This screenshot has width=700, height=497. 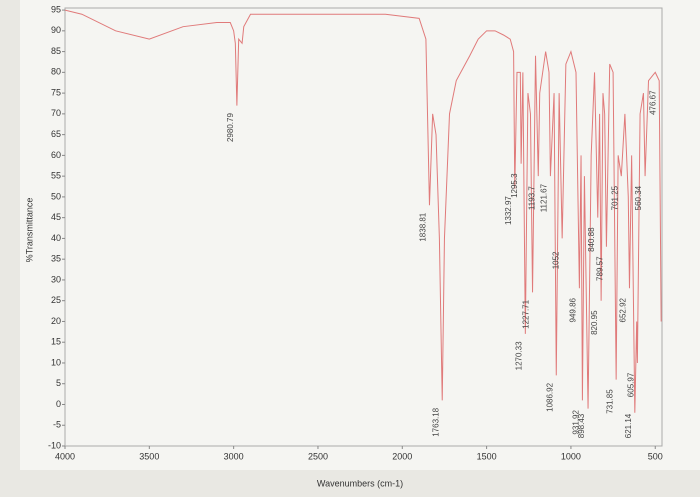 What do you see at coordinates (360, 483) in the screenshot?
I see `x-axis-label: Wavenumbers (cm-1)` at bounding box center [360, 483].